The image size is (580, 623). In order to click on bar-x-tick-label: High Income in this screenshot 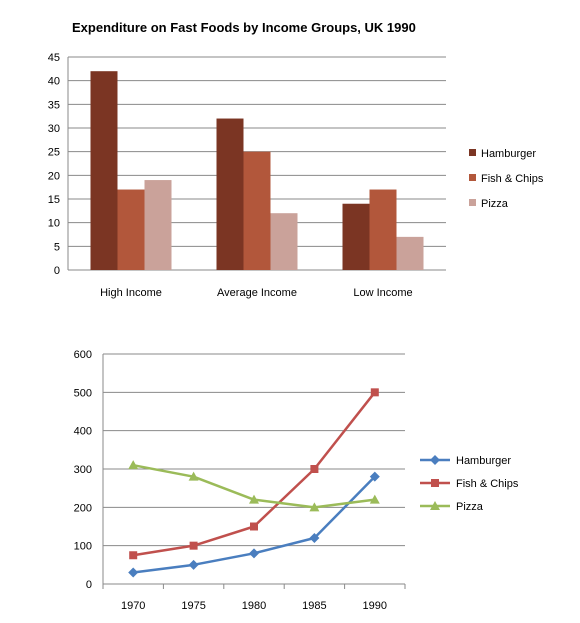, I will do `click(131, 293)`.